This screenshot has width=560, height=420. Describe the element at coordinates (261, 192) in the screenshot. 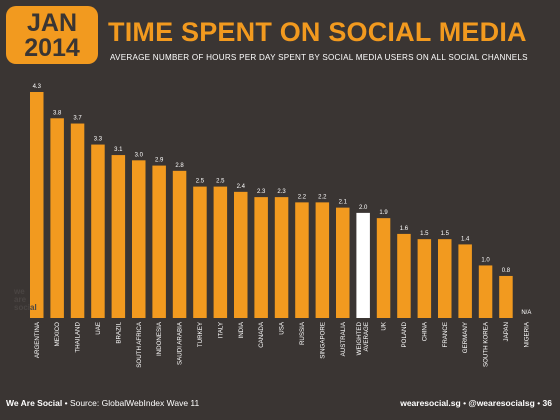

I see `value-label-canada: 2.3` at that location.